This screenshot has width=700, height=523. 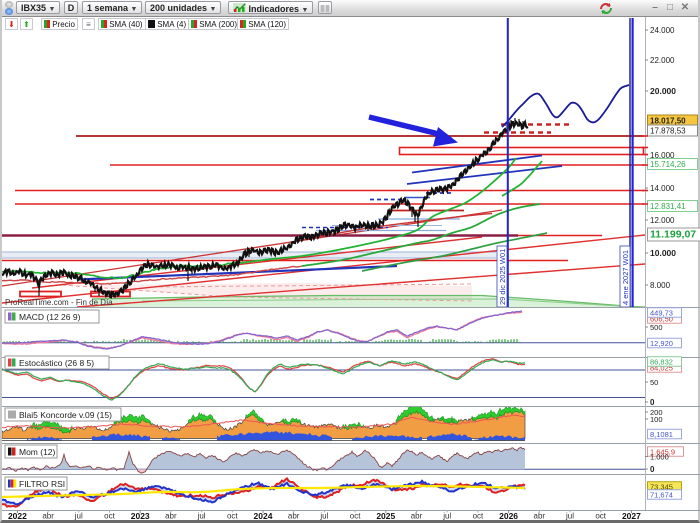 What do you see at coordinates (662, 188) in the screenshot?
I see `svg-text: 14.000` at bounding box center [662, 188].